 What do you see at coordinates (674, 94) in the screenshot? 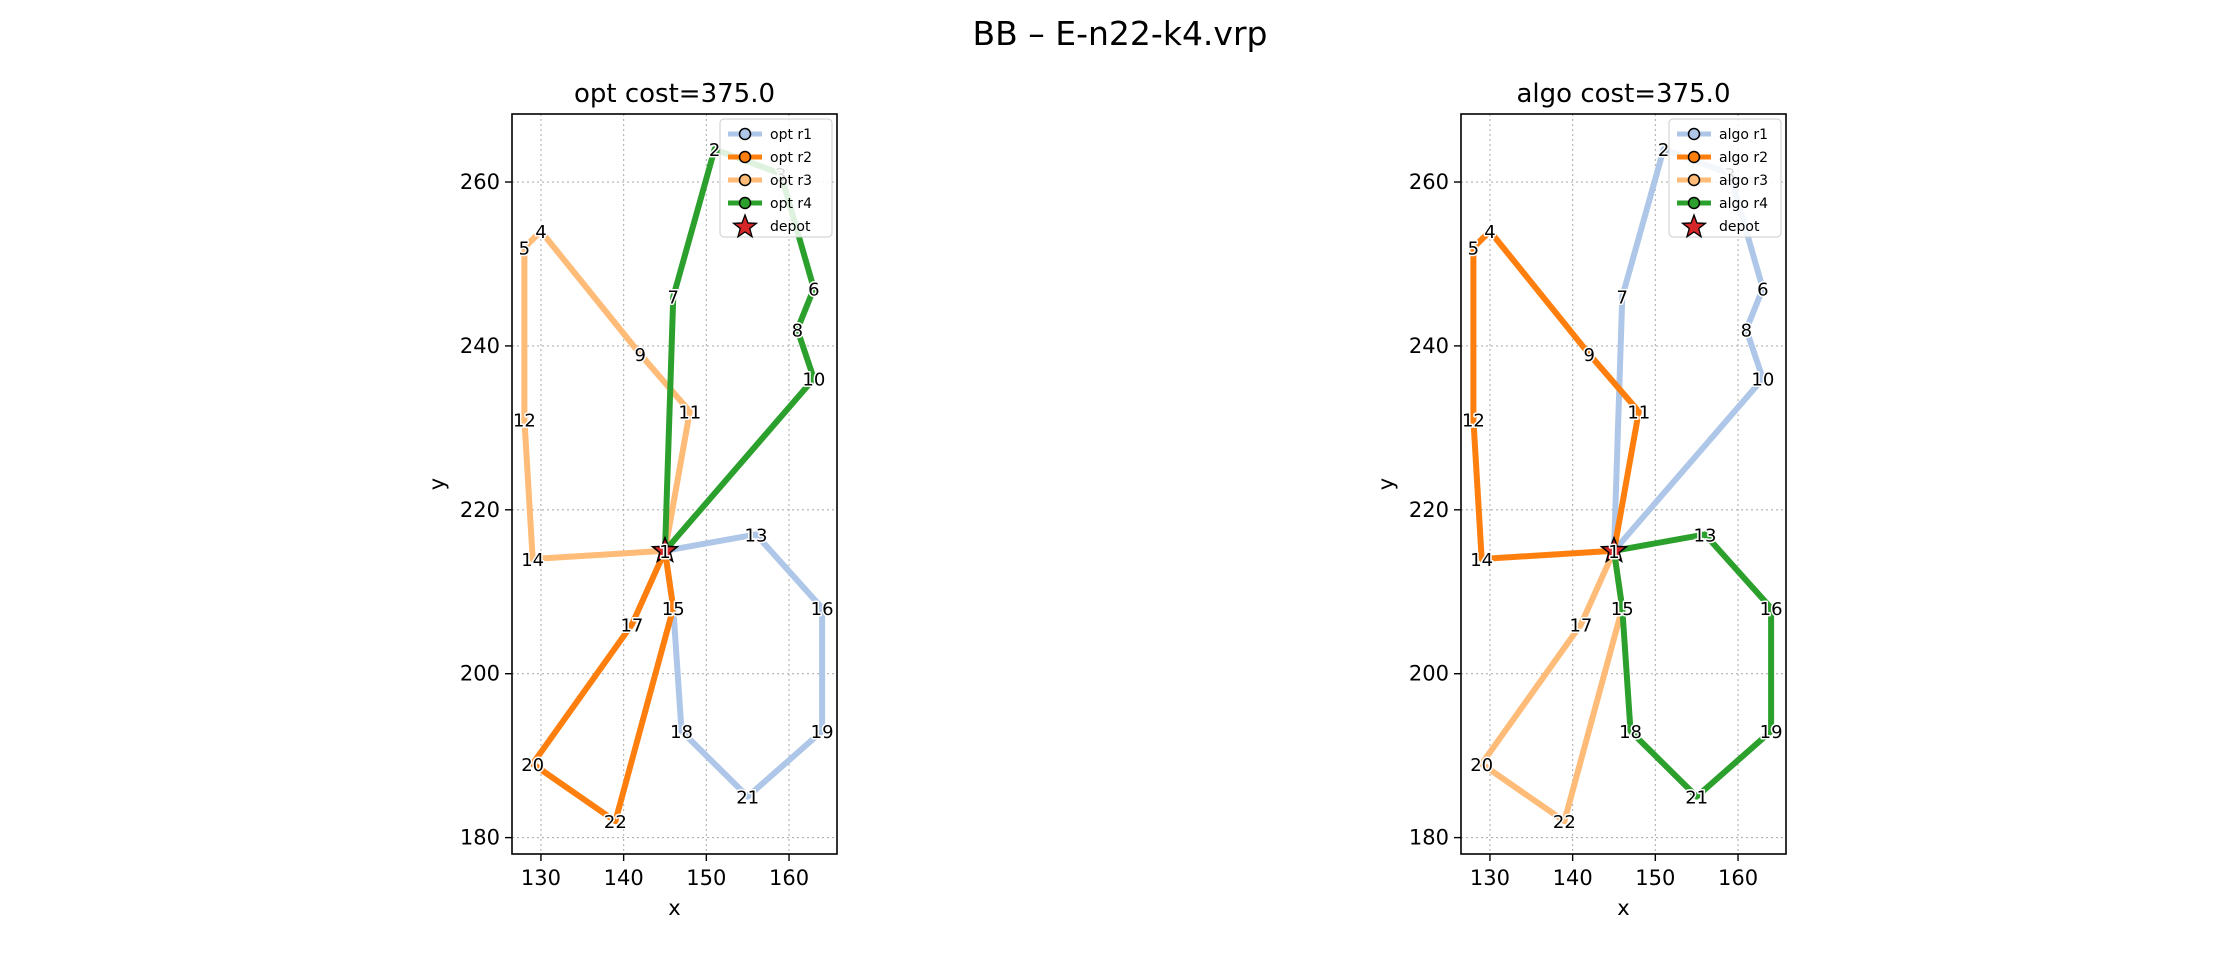
I see `plot-title: opt cost=375.0` at bounding box center [674, 94].